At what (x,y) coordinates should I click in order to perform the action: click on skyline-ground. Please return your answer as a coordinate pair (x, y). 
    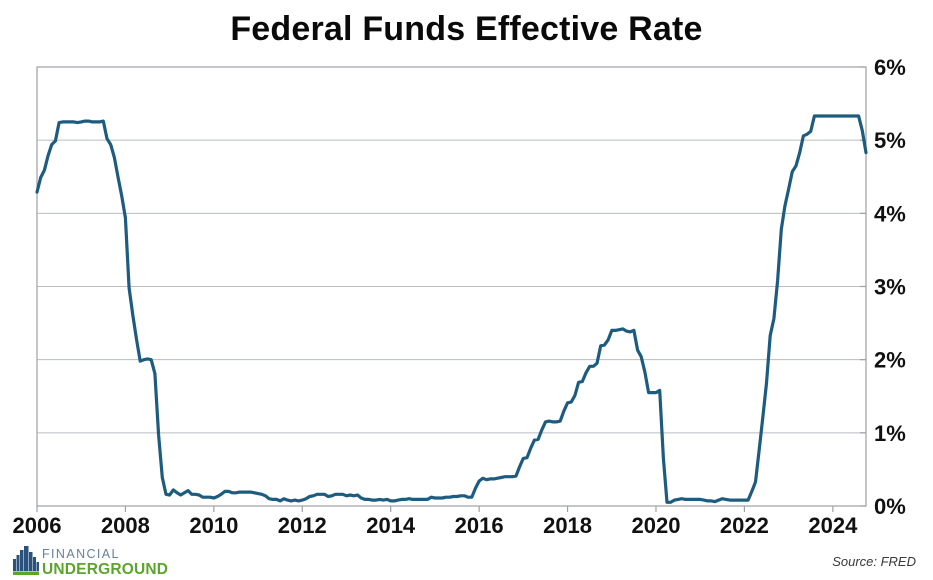
    Looking at the image, I should click on (26, 573).